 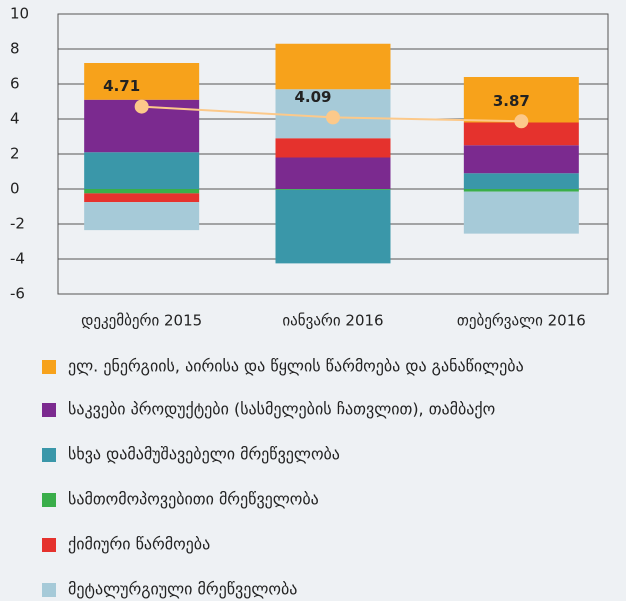 What do you see at coordinates (139, 544) in the screenshot?
I see `legend-label: ქიმიური წარმოება` at bounding box center [139, 544].